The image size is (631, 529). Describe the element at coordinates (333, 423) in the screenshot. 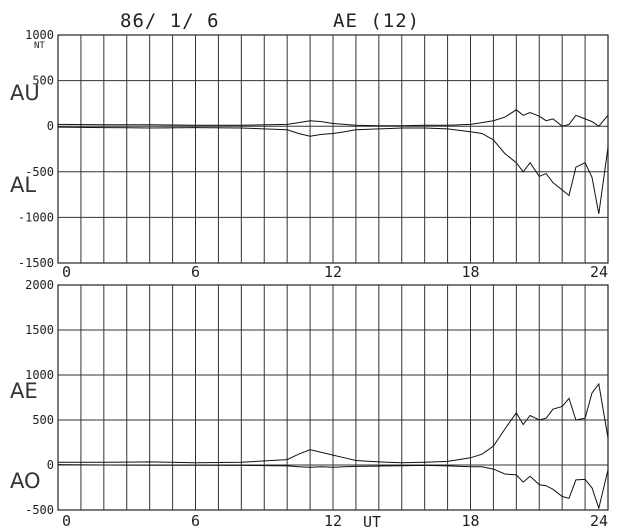

I see `series-line-ae` at that location.